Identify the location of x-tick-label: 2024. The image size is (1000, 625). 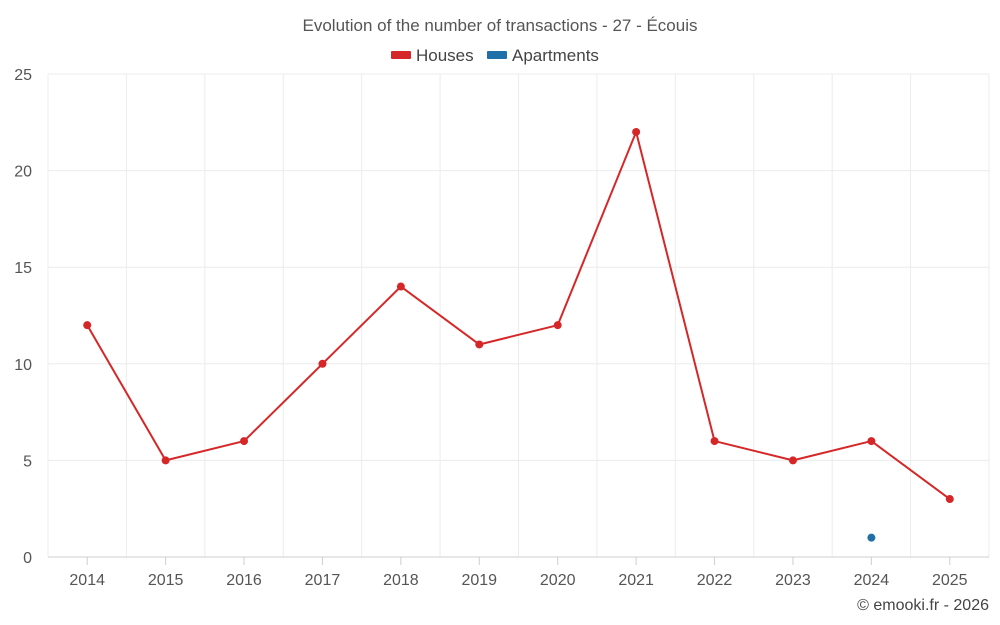
(872, 580).